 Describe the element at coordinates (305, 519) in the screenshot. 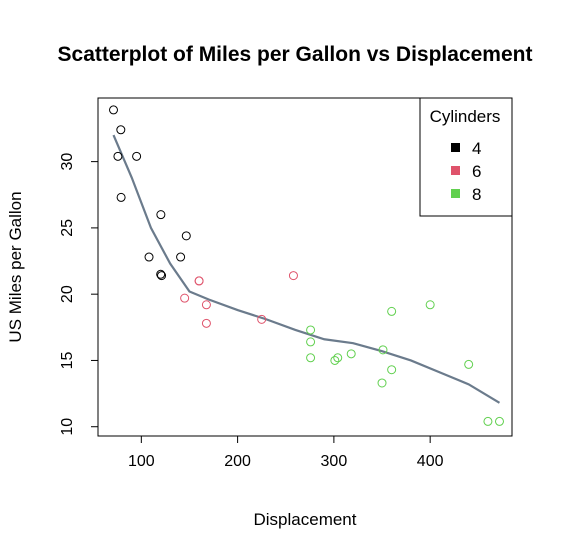

I see `x-axis-label: Displacement` at that location.